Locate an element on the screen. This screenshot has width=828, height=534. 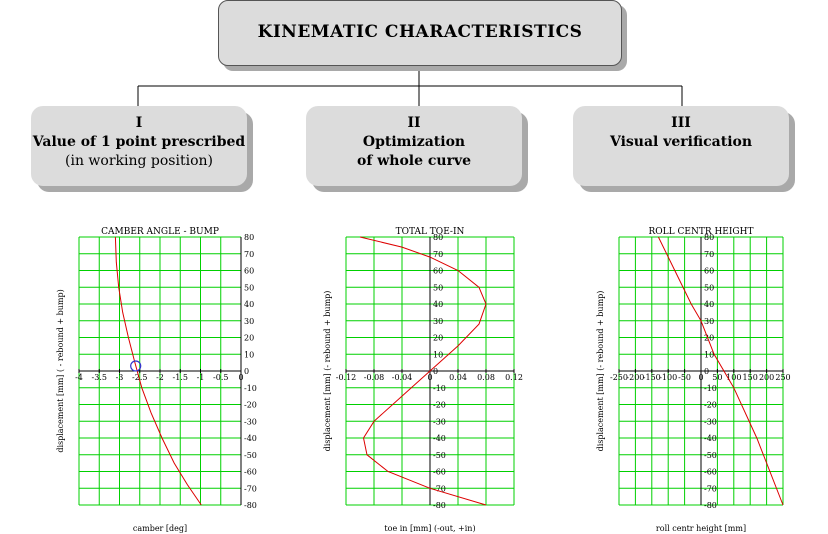
step-box-3: III Visual verification is located at coordinates (681, 146).